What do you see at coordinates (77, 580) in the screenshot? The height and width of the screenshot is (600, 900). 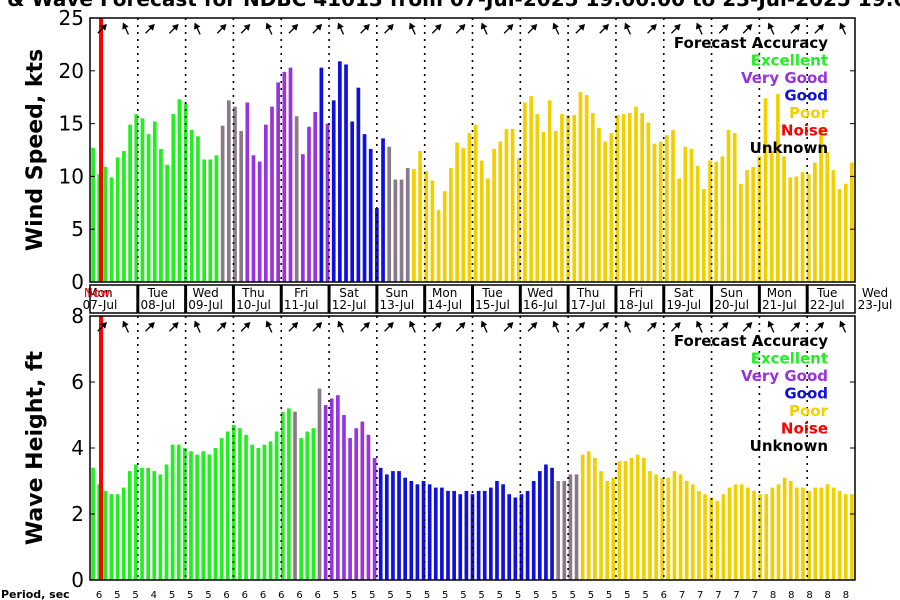 I see `wave-ytick-label: 0` at bounding box center [77, 580].